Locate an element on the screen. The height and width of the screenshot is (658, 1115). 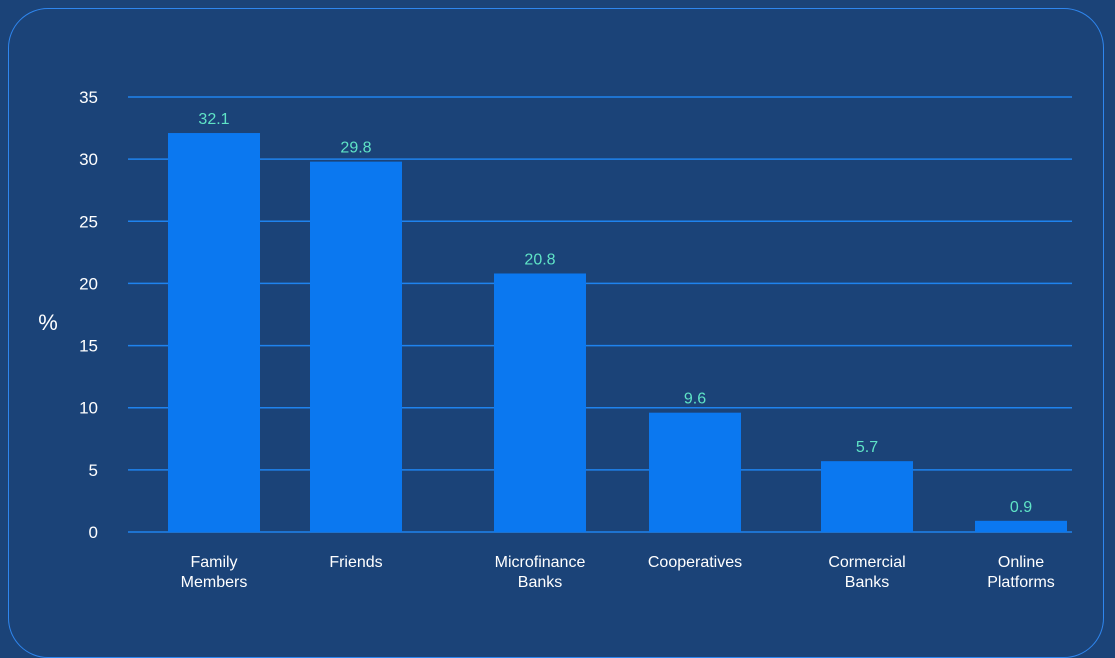
value-label: 32.1 is located at coordinates (213, 119).